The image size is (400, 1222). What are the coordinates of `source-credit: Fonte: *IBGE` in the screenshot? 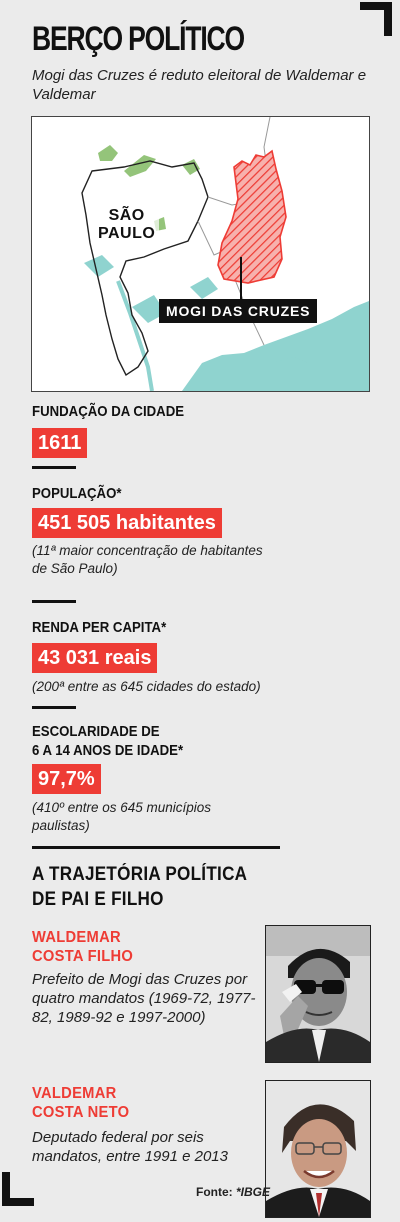 It's located at (233, 1192).